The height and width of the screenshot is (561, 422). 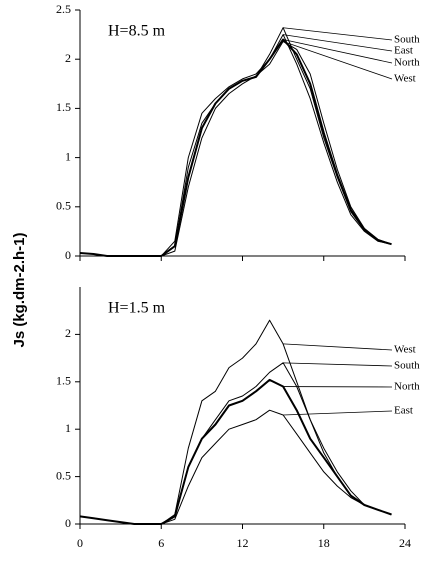 What do you see at coordinates (161, 543) in the screenshot?
I see `x-tick-label: 6` at bounding box center [161, 543].